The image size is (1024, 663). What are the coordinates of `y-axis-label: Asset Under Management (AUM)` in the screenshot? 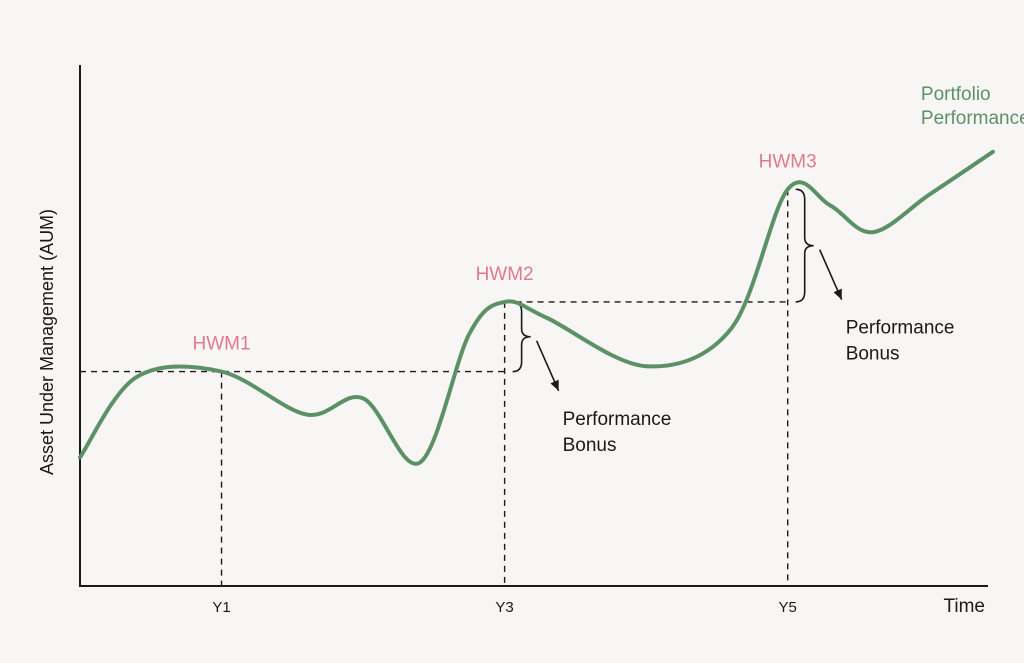 It's located at (47, 342).